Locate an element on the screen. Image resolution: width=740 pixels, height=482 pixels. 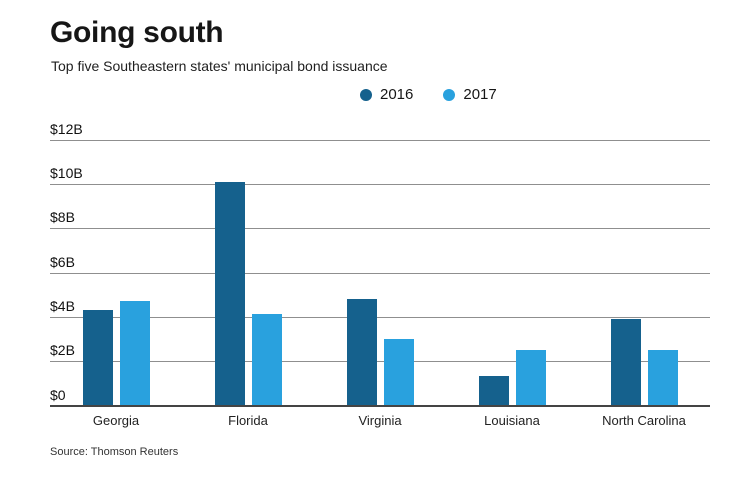
y-tick-label: $8B is located at coordinates (62, 217).